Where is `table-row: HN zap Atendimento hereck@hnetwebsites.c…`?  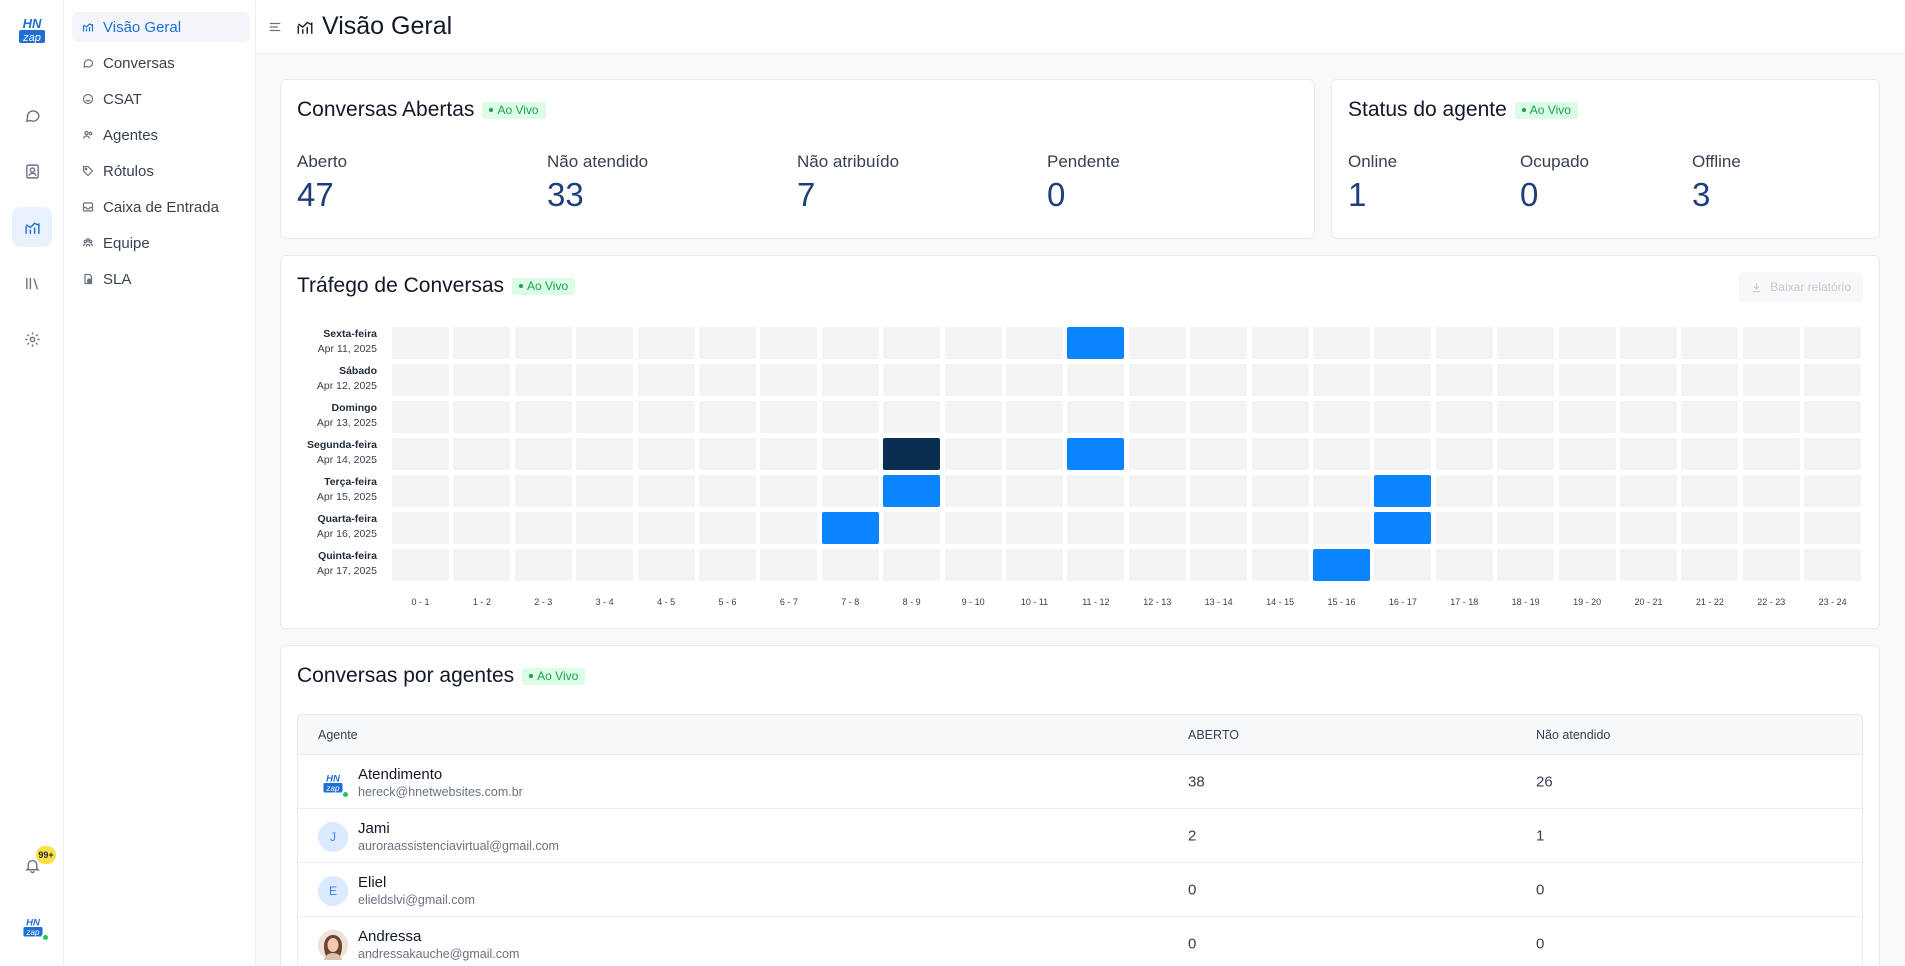
table-row: HN zap Atendimento hereck@hnetwebsites.c… is located at coordinates (1080, 782).